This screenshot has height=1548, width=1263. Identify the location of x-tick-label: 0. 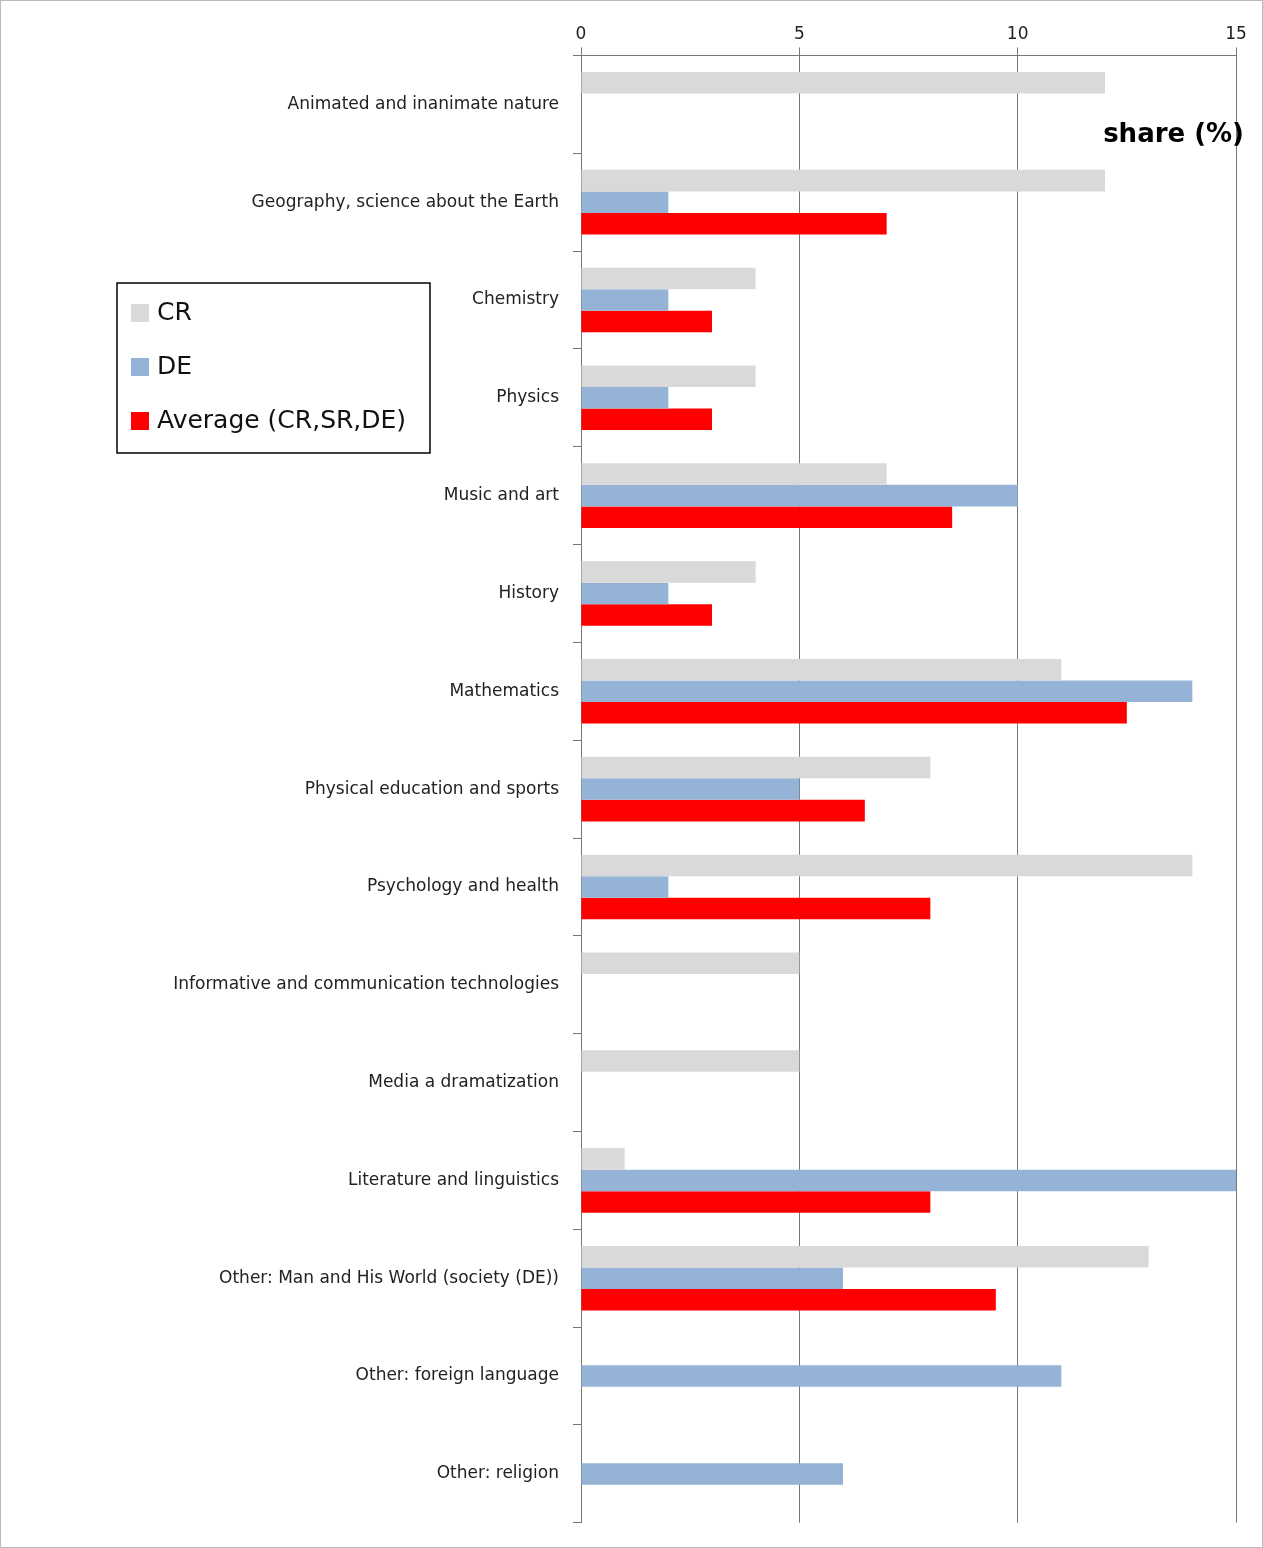
(581, 32).